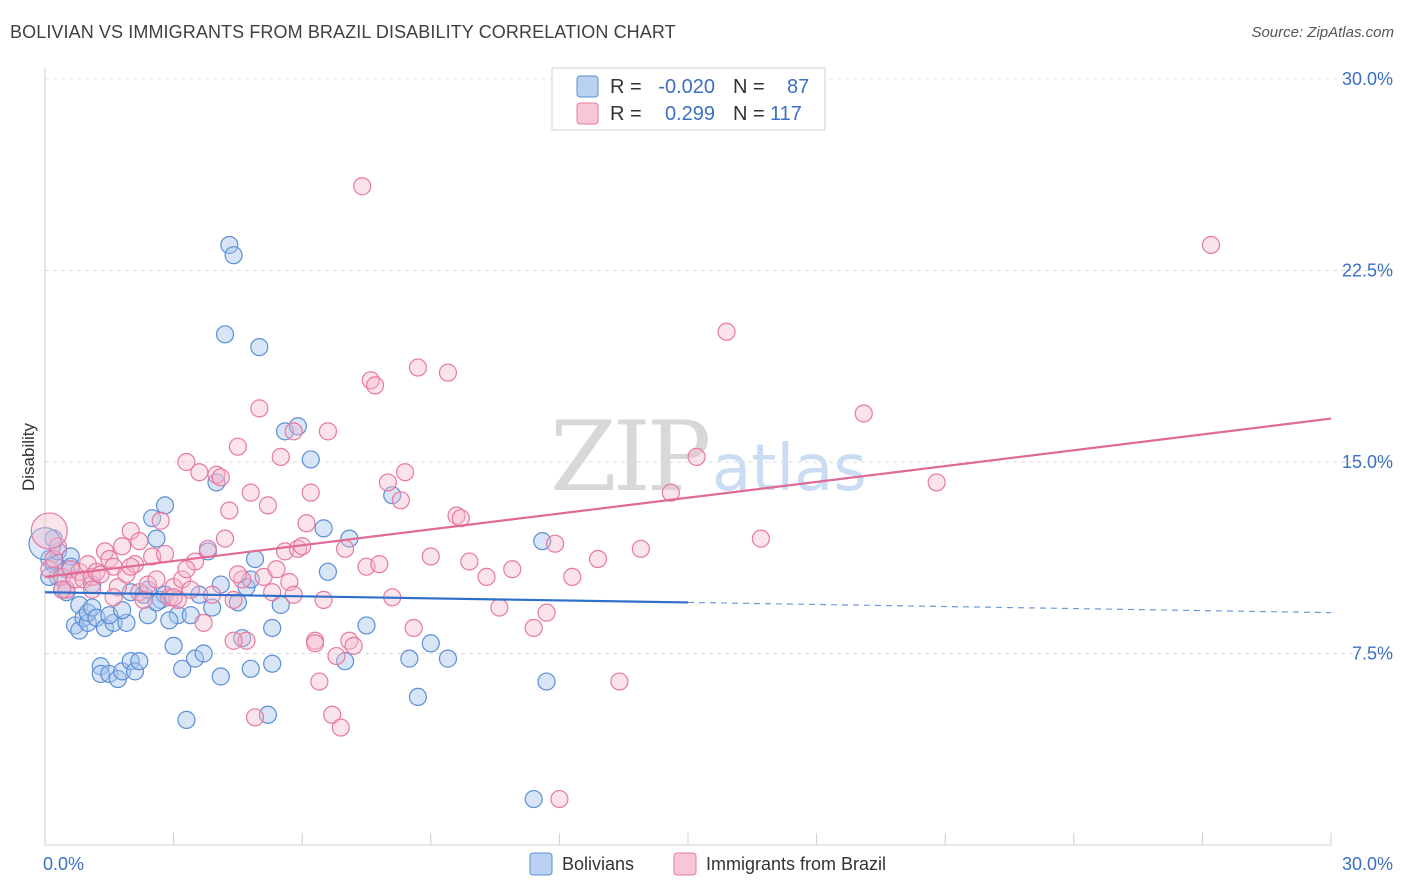 The width and height of the screenshot is (1406, 892). I want to click on legend-n-value-pink: 117, so click(786, 114).